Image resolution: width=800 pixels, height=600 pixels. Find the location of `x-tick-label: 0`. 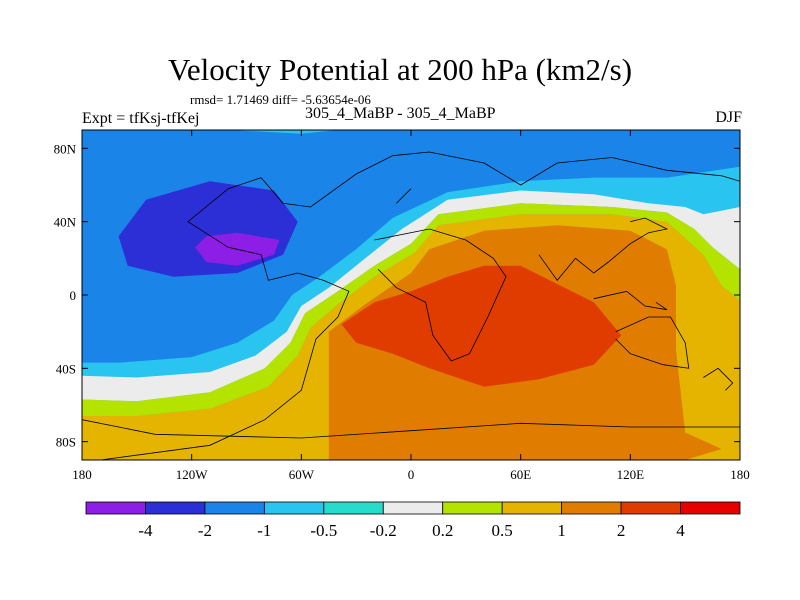

x-tick-label: 0 is located at coordinates (411, 474).